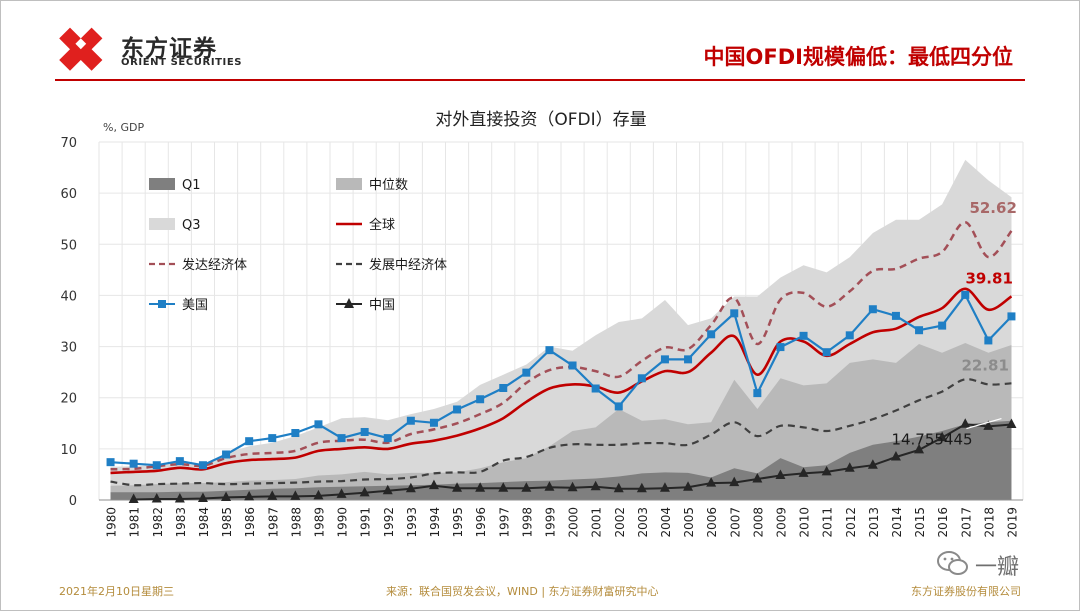 The width and height of the screenshot is (1080, 611). I want to click on x-tick-label: 2009, so click(781, 522).